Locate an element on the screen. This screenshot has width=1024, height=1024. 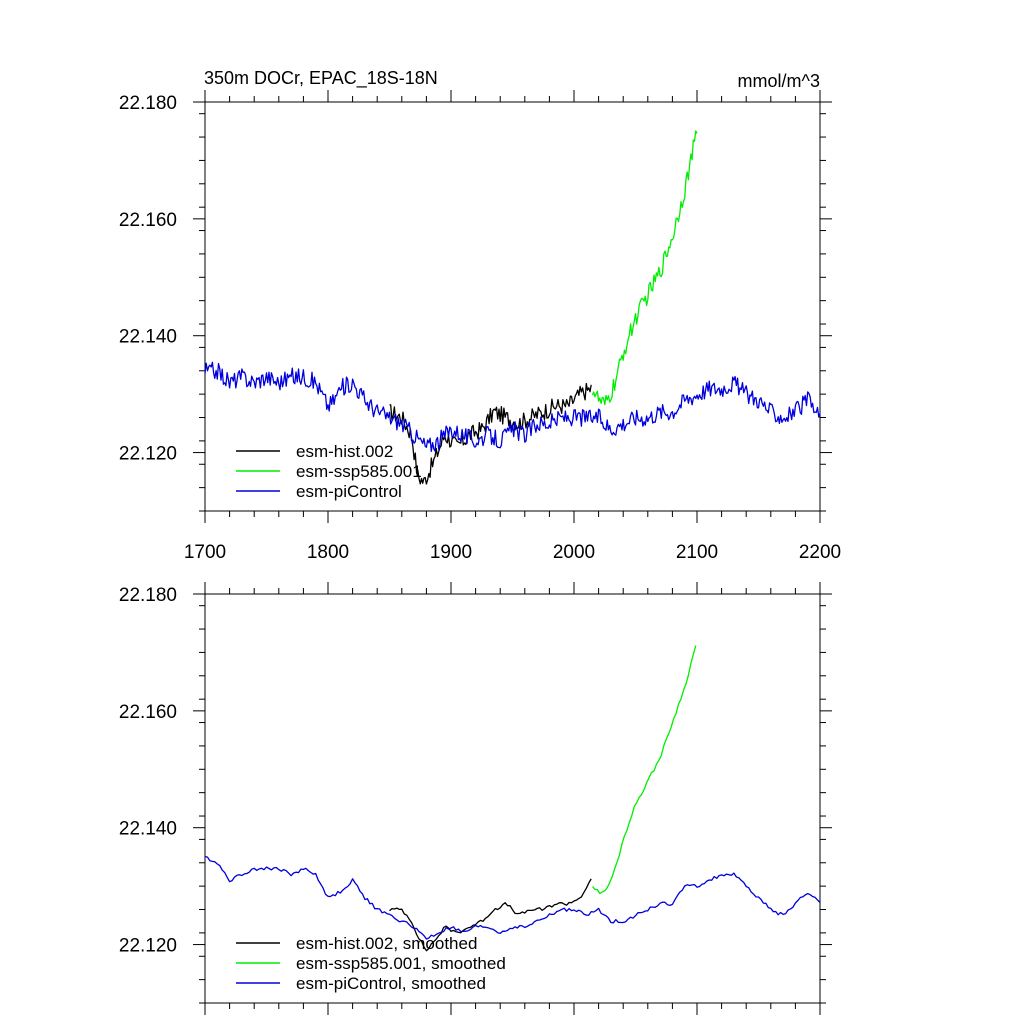
x-tick-label: 2000 is located at coordinates (574, 552).